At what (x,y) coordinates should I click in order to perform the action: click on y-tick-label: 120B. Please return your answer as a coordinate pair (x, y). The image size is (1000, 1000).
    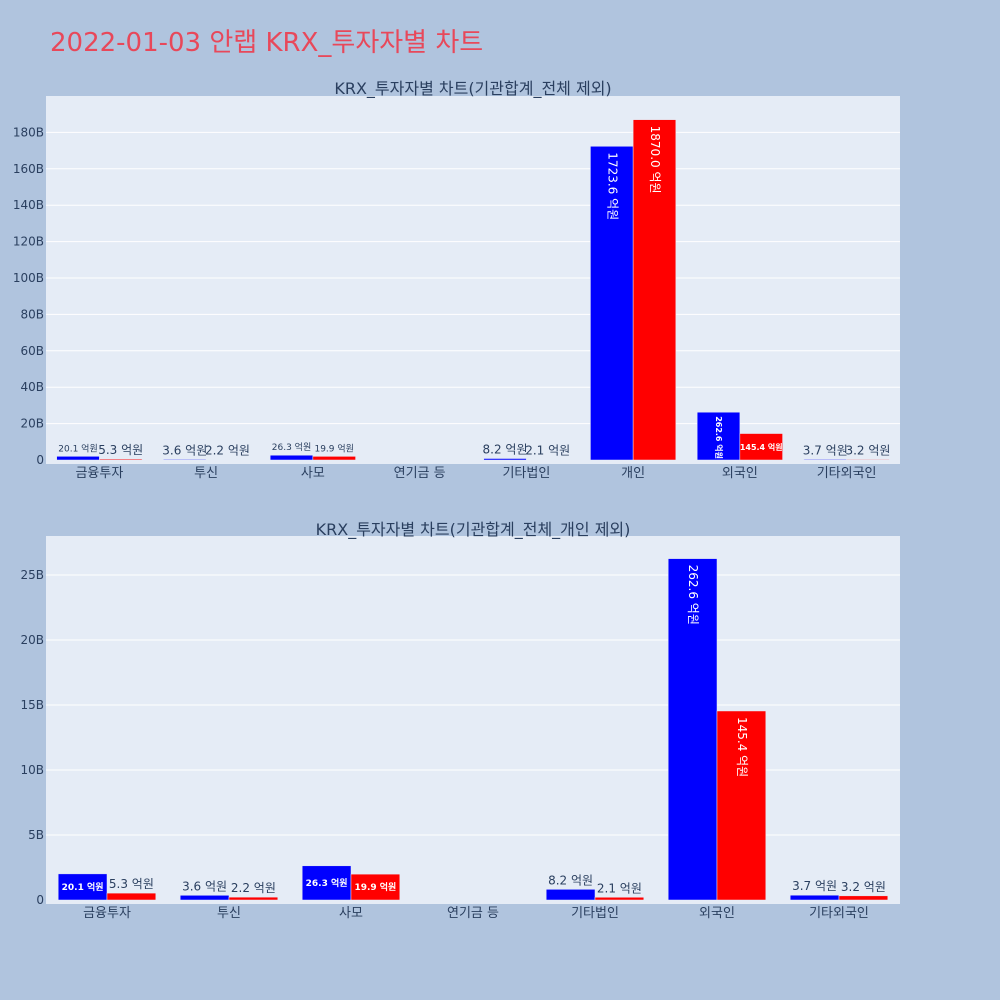
    Looking at the image, I should click on (28, 242).